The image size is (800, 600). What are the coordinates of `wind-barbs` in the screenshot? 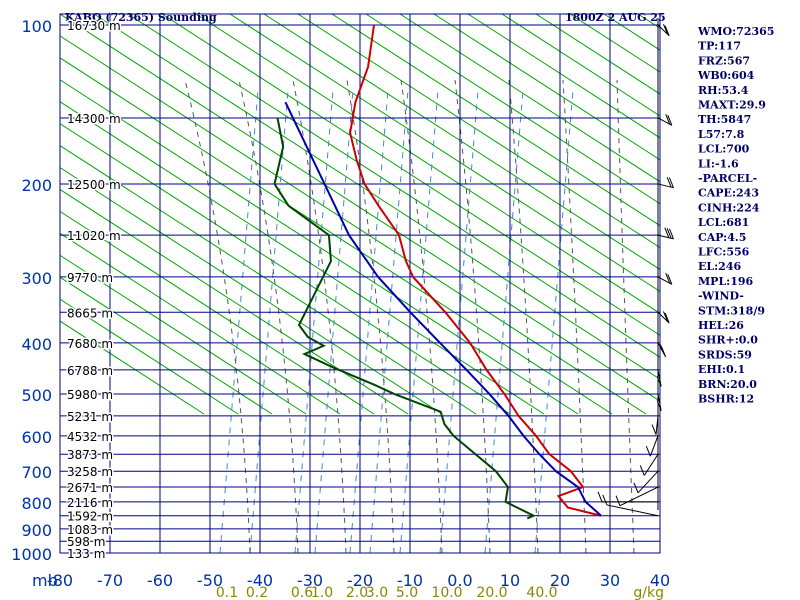 It's located at (635, 267).